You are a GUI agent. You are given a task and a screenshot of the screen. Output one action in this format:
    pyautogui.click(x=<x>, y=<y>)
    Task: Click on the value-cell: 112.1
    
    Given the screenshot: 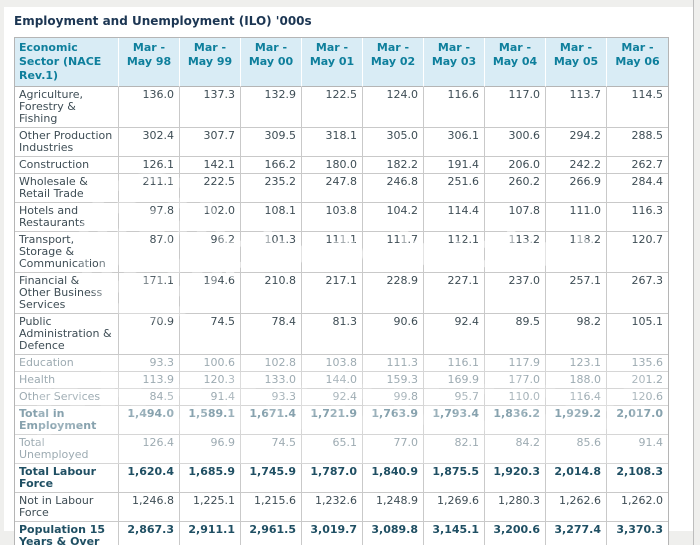 What is the action you would take?
    pyautogui.click(x=454, y=252)
    